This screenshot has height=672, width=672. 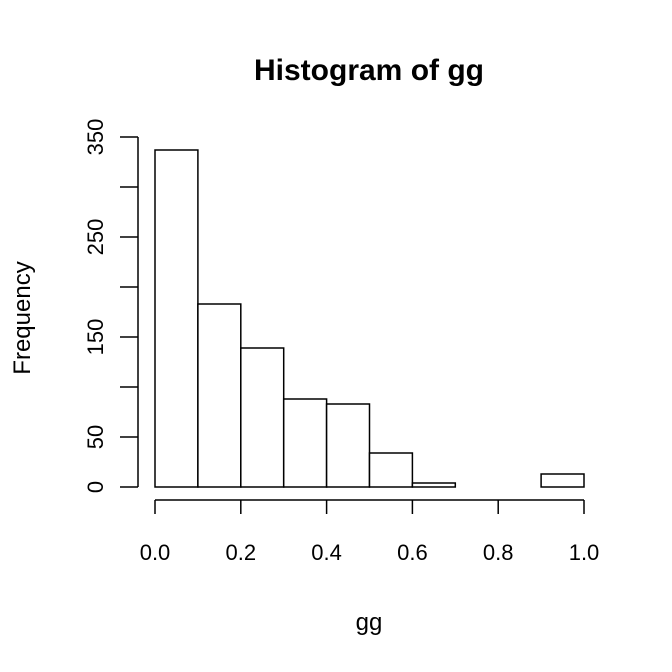 What do you see at coordinates (498, 552) in the screenshot?
I see `x-tick-label-4: 0.8` at bounding box center [498, 552].